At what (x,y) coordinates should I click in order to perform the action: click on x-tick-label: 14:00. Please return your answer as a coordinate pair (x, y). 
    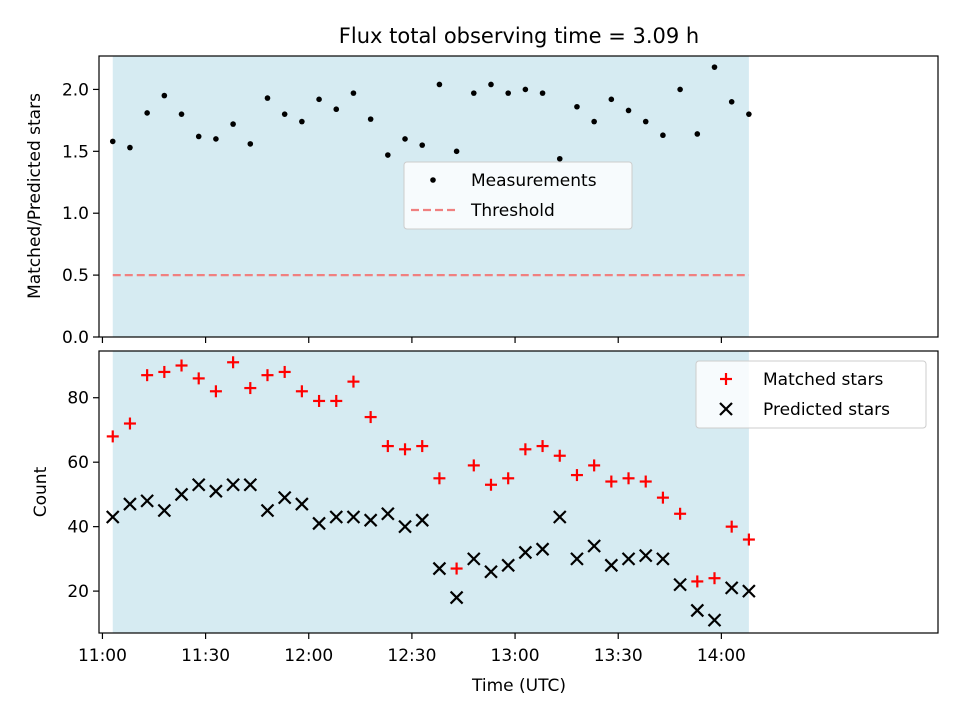
    Looking at the image, I should click on (721, 656).